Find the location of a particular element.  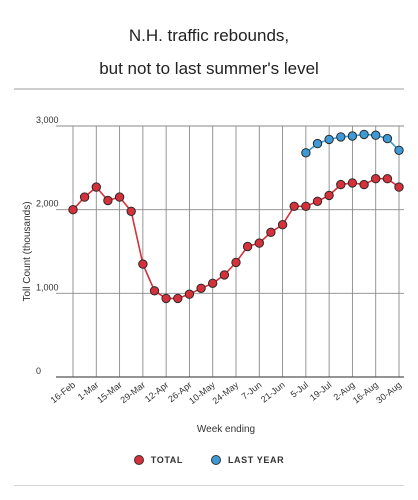

x-axis-title: Week ending is located at coordinates (226, 429).